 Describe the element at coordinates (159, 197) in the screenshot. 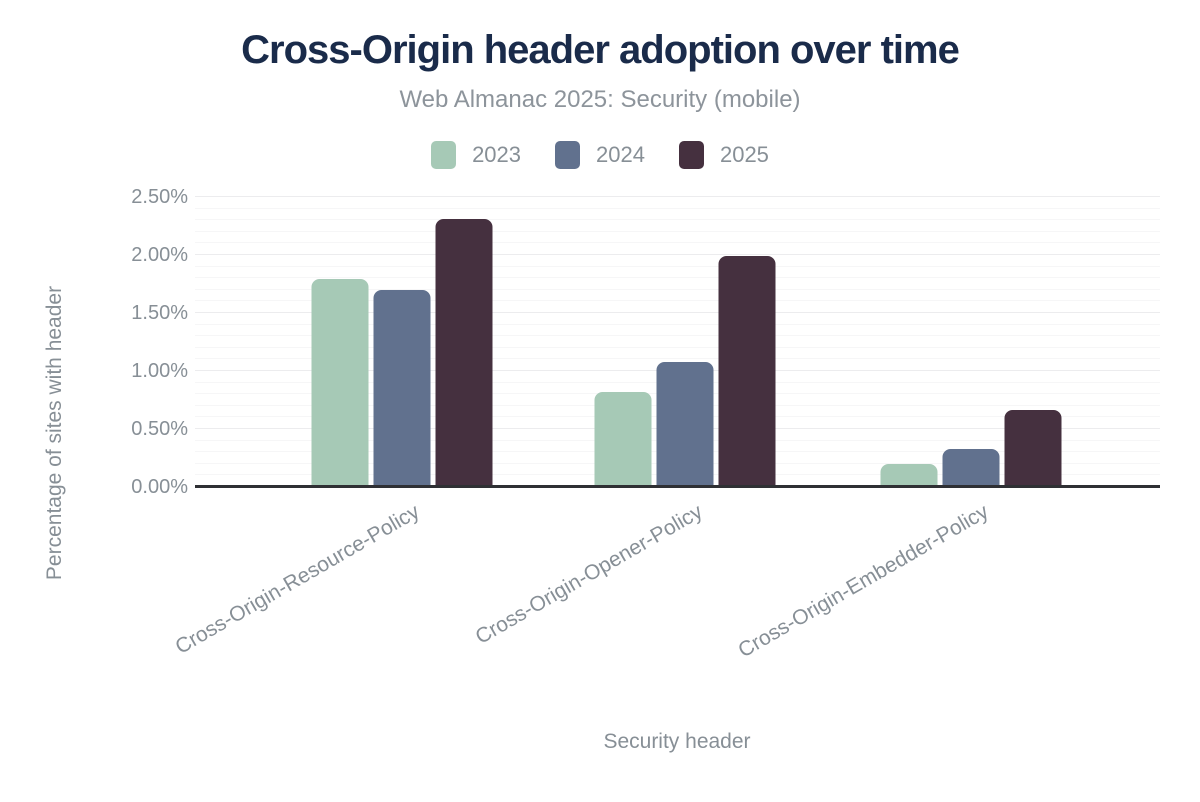

I see `y-tick-label: 2.50%` at that location.